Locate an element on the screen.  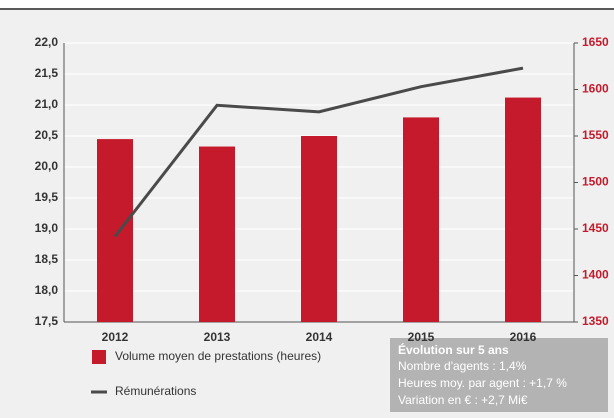
annotation-line: Variation en € : +2,7 Mi€ is located at coordinates (463, 400).